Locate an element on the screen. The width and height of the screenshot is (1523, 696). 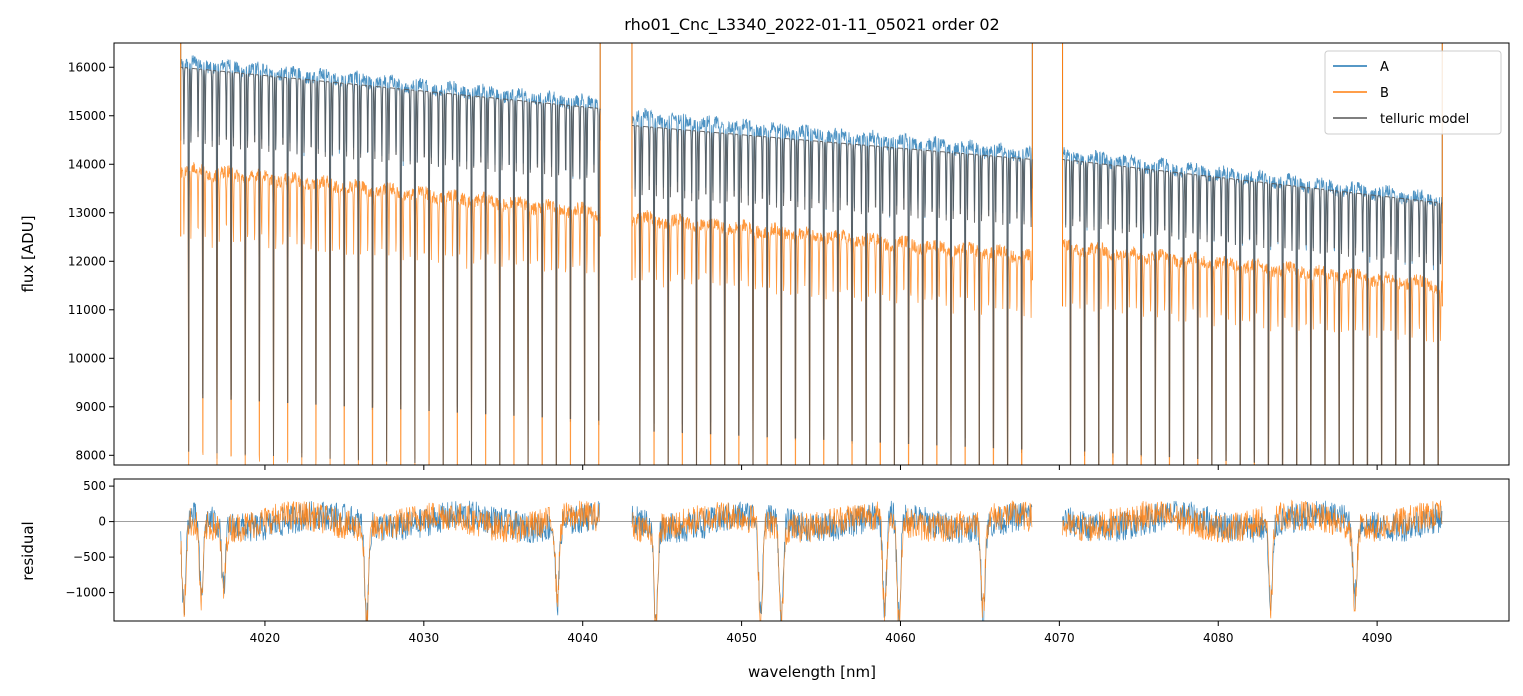
residual-y-tick-label: 0 is located at coordinates (102, 522).